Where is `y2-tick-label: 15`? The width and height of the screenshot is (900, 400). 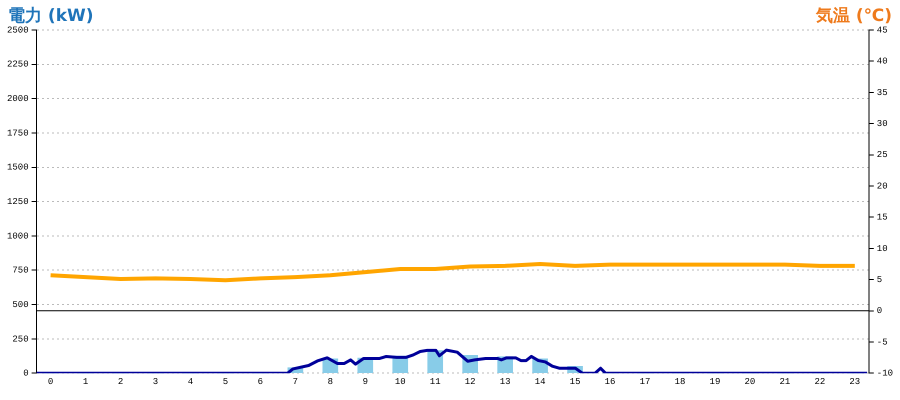 y2-tick-label: 15 is located at coordinates (882, 217).